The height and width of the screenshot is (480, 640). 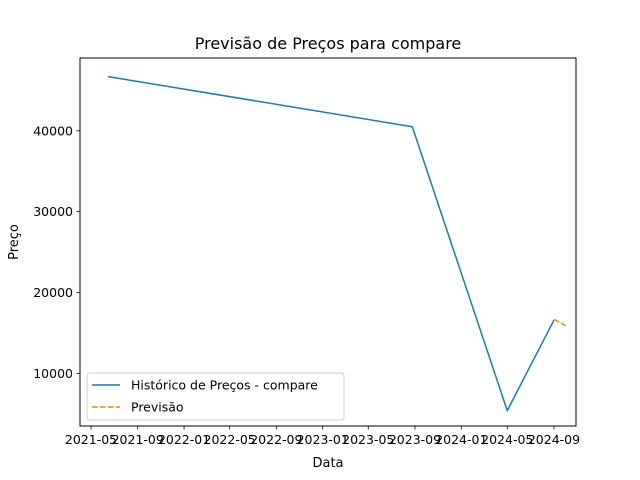 What do you see at coordinates (53, 292) in the screenshot?
I see `y-tick-label: 20000` at bounding box center [53, 292].